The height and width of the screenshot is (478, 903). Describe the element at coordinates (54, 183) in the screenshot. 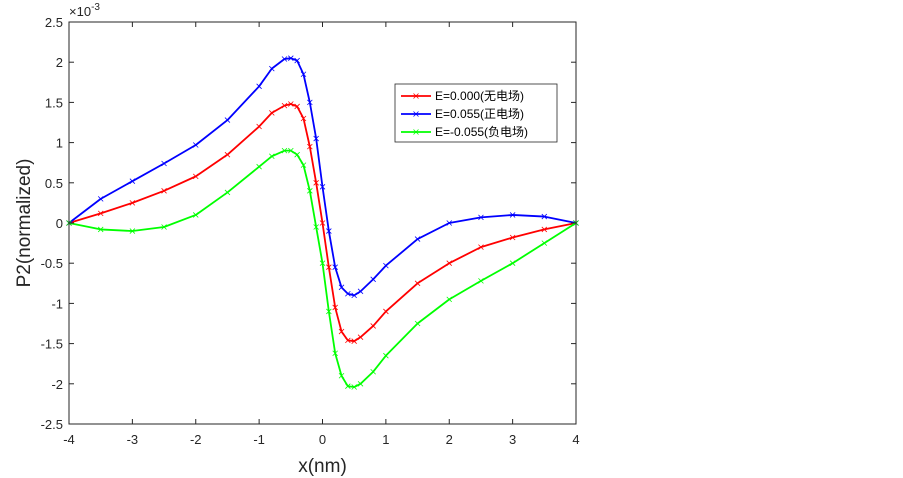

I see `y-tick-label: 0.5` at that location.